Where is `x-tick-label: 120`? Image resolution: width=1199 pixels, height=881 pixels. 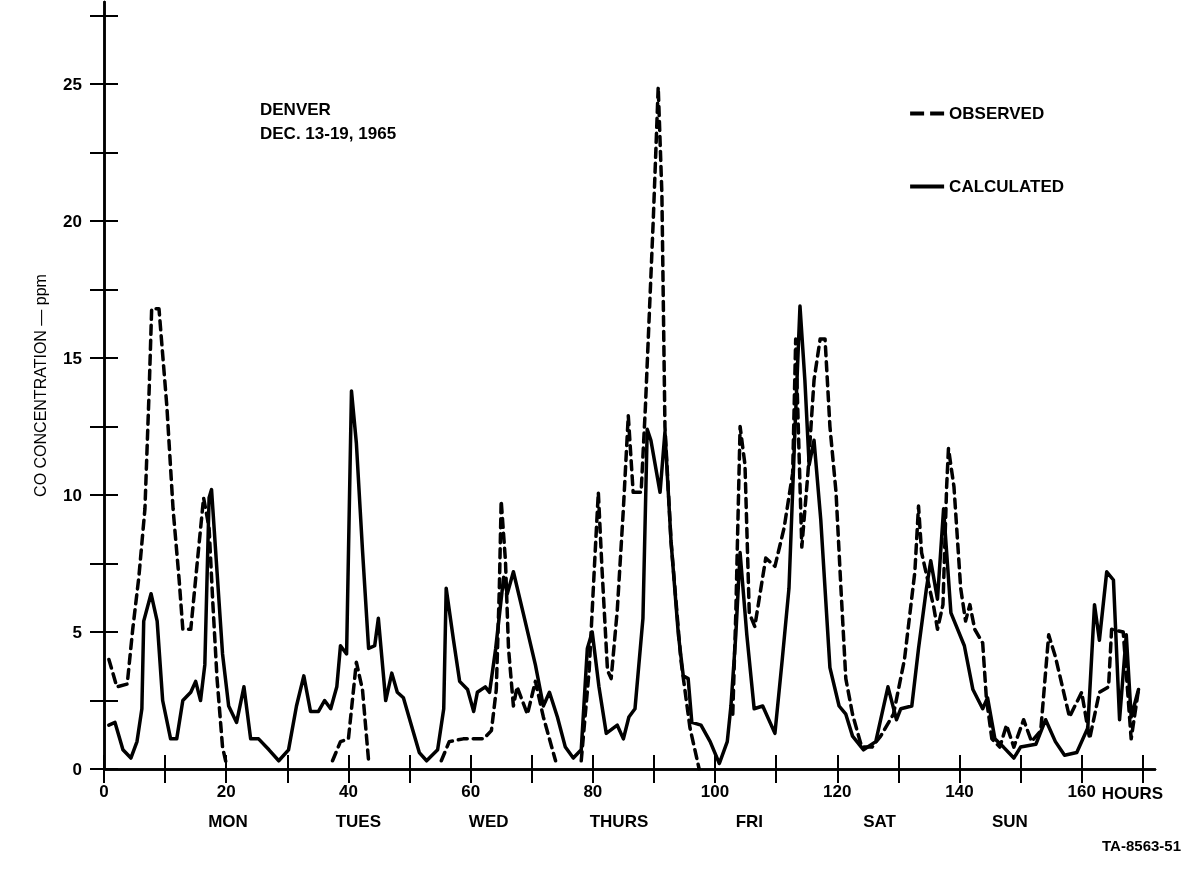
x-tick-label: 120 is located at coordinates (837, 791).